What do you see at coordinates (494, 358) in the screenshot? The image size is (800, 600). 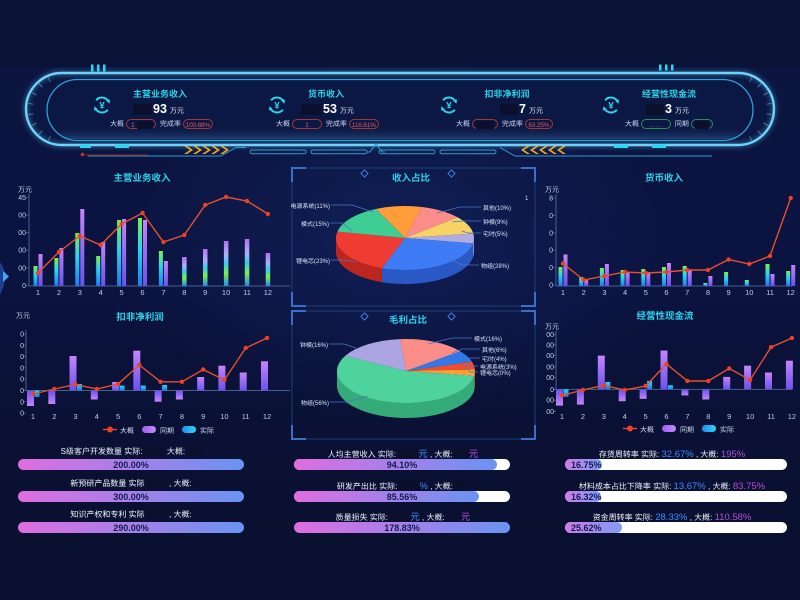 I see `svg-text: 宅时(4%)` at bounding box center [494, 358].